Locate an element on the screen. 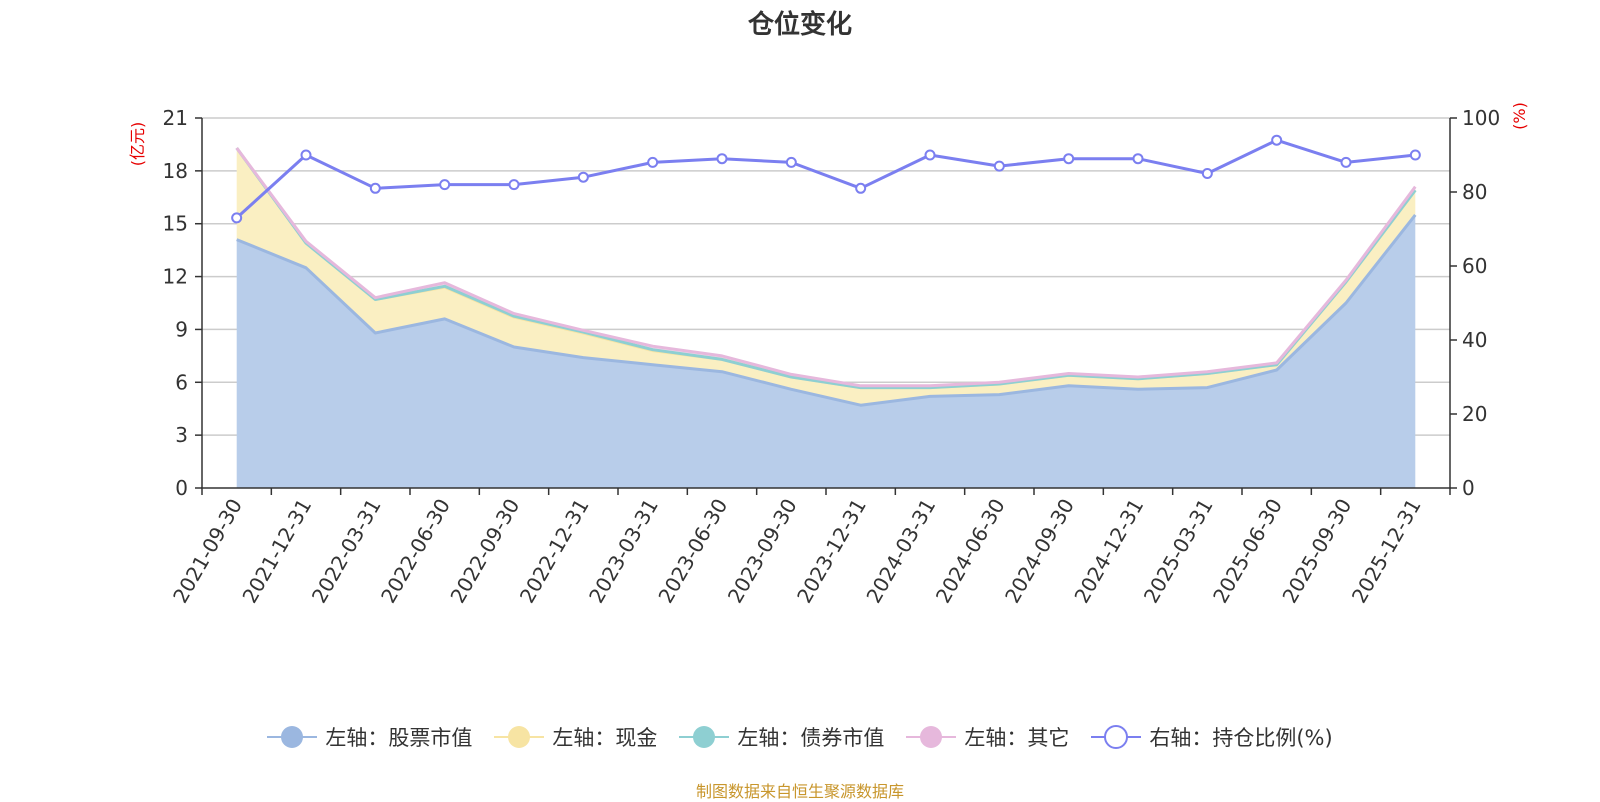 The height and width of the screenshot is (802, 1600). chart-title: 仓位变化 is located at coordinates (799, 25).